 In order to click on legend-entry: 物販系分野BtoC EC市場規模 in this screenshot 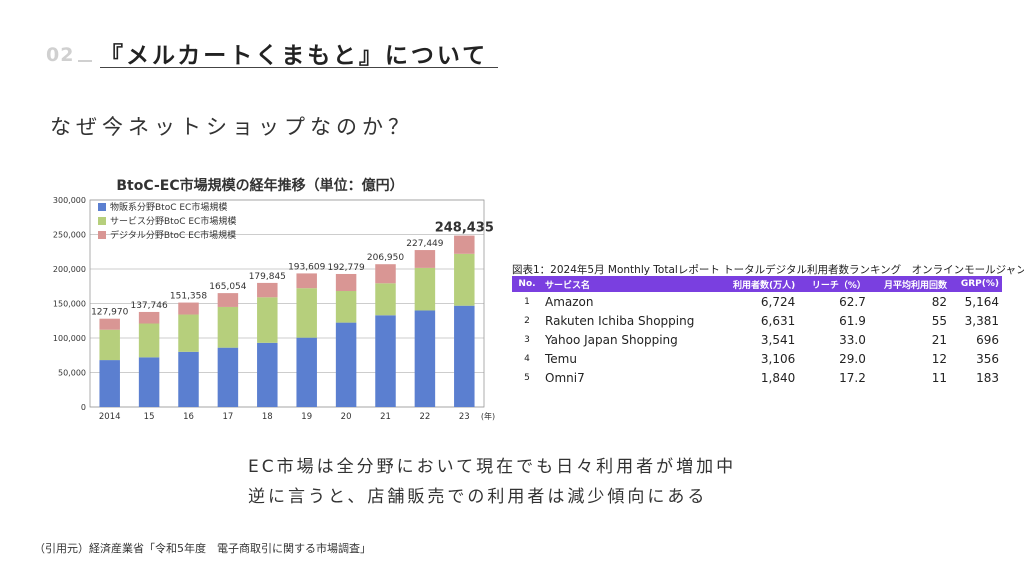, I will do `click(168, 207)`.